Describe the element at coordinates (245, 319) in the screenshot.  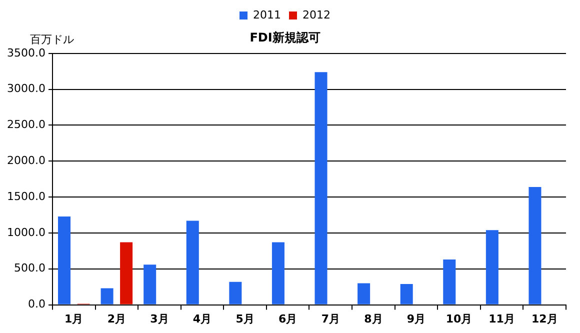
I see `x-tick-label: 5月` at that location.